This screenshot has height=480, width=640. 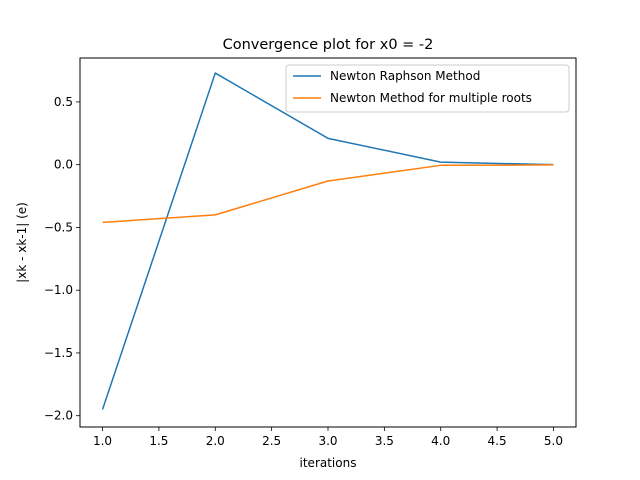 I want to click on x-tick-label: 5.0, so click(x=553, y=441).